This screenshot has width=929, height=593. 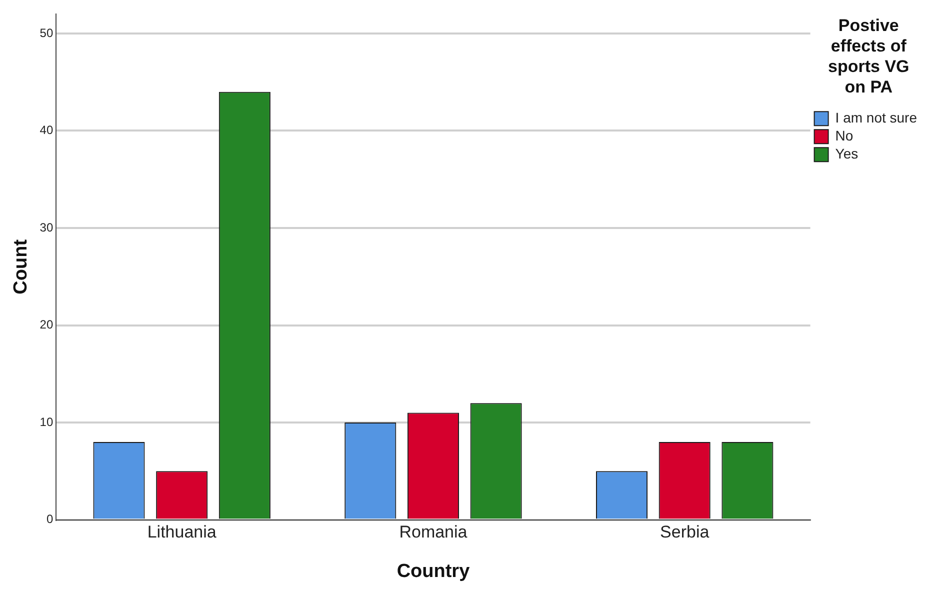 I want to click on y-tick-label: 10, so click(x=47, y=421).